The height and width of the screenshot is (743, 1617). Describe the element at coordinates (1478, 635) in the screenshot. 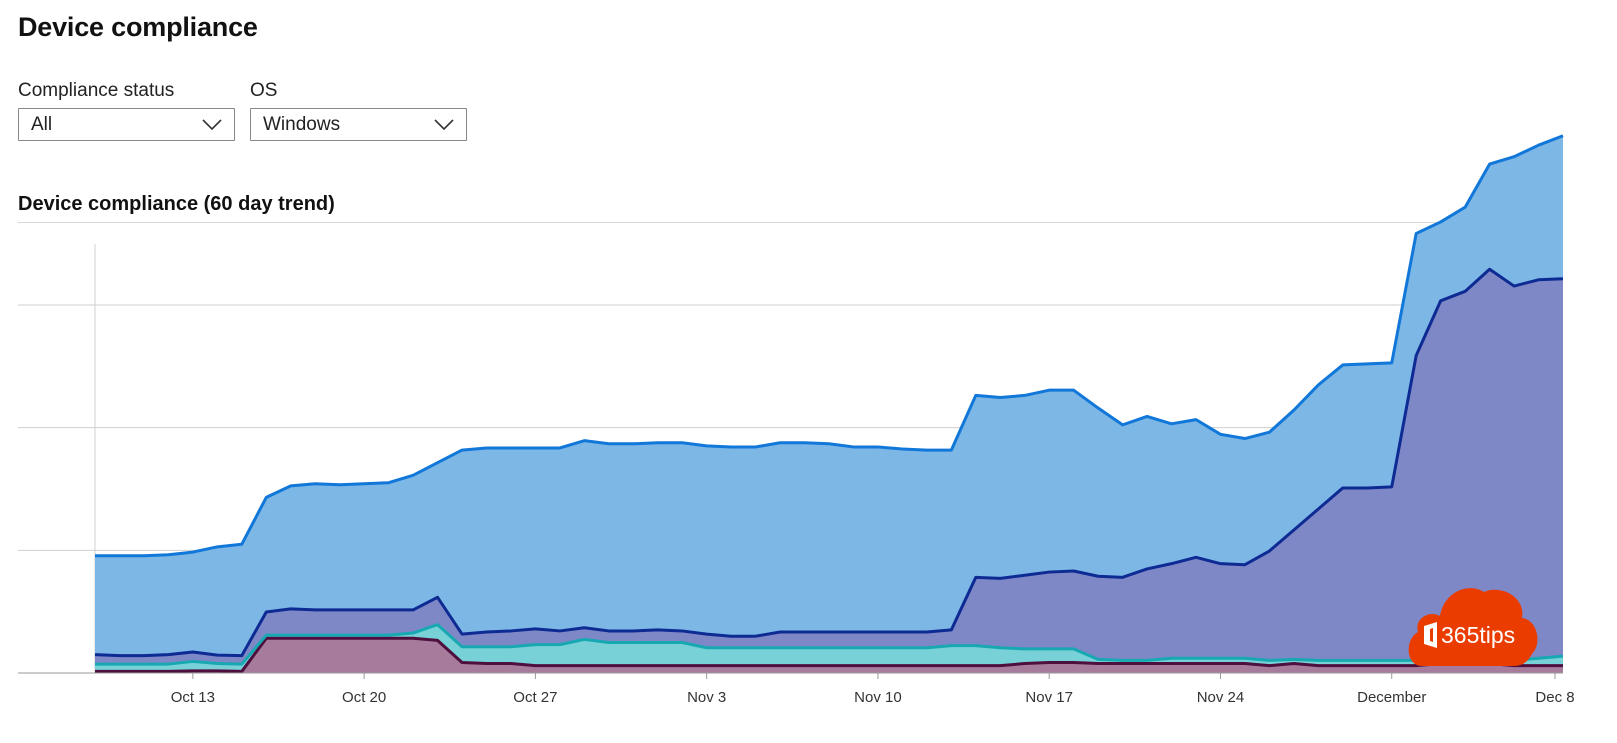

I see `watermark-text: 365tips` at that location.